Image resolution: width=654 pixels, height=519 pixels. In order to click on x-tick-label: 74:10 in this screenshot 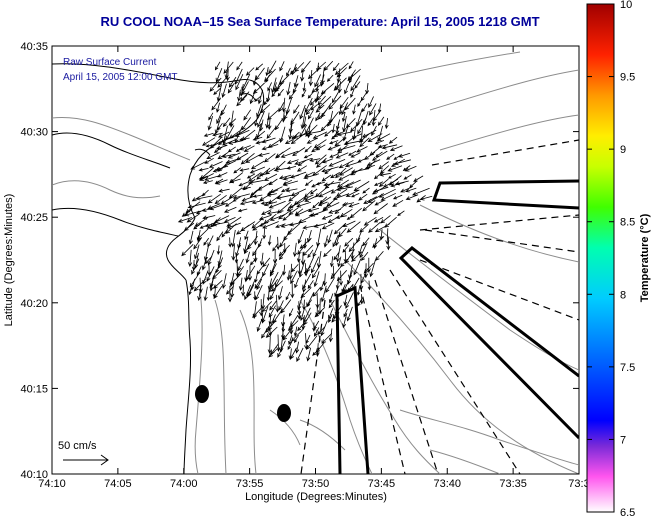, I will do `click(52, 484)`.